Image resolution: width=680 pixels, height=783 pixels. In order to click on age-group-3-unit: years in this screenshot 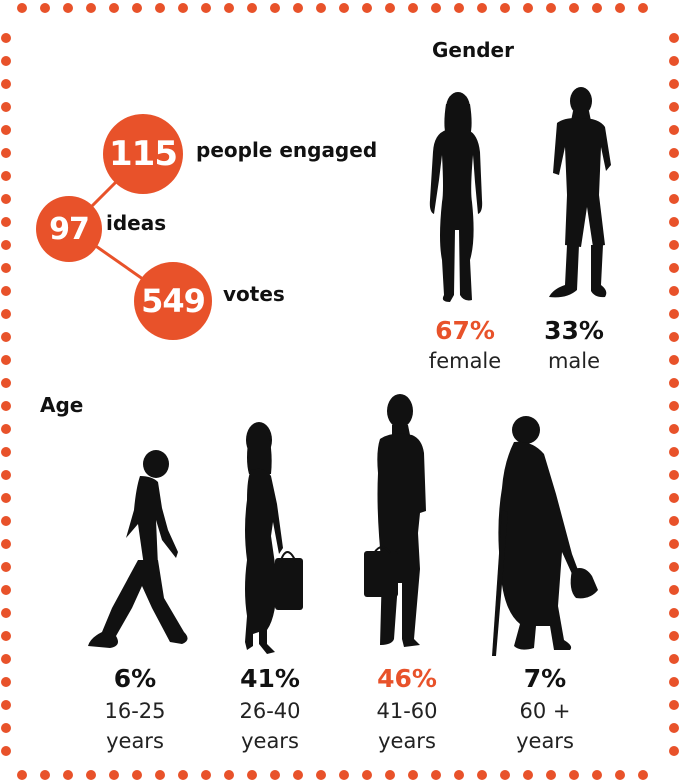, I will do `click(407, 741)`.